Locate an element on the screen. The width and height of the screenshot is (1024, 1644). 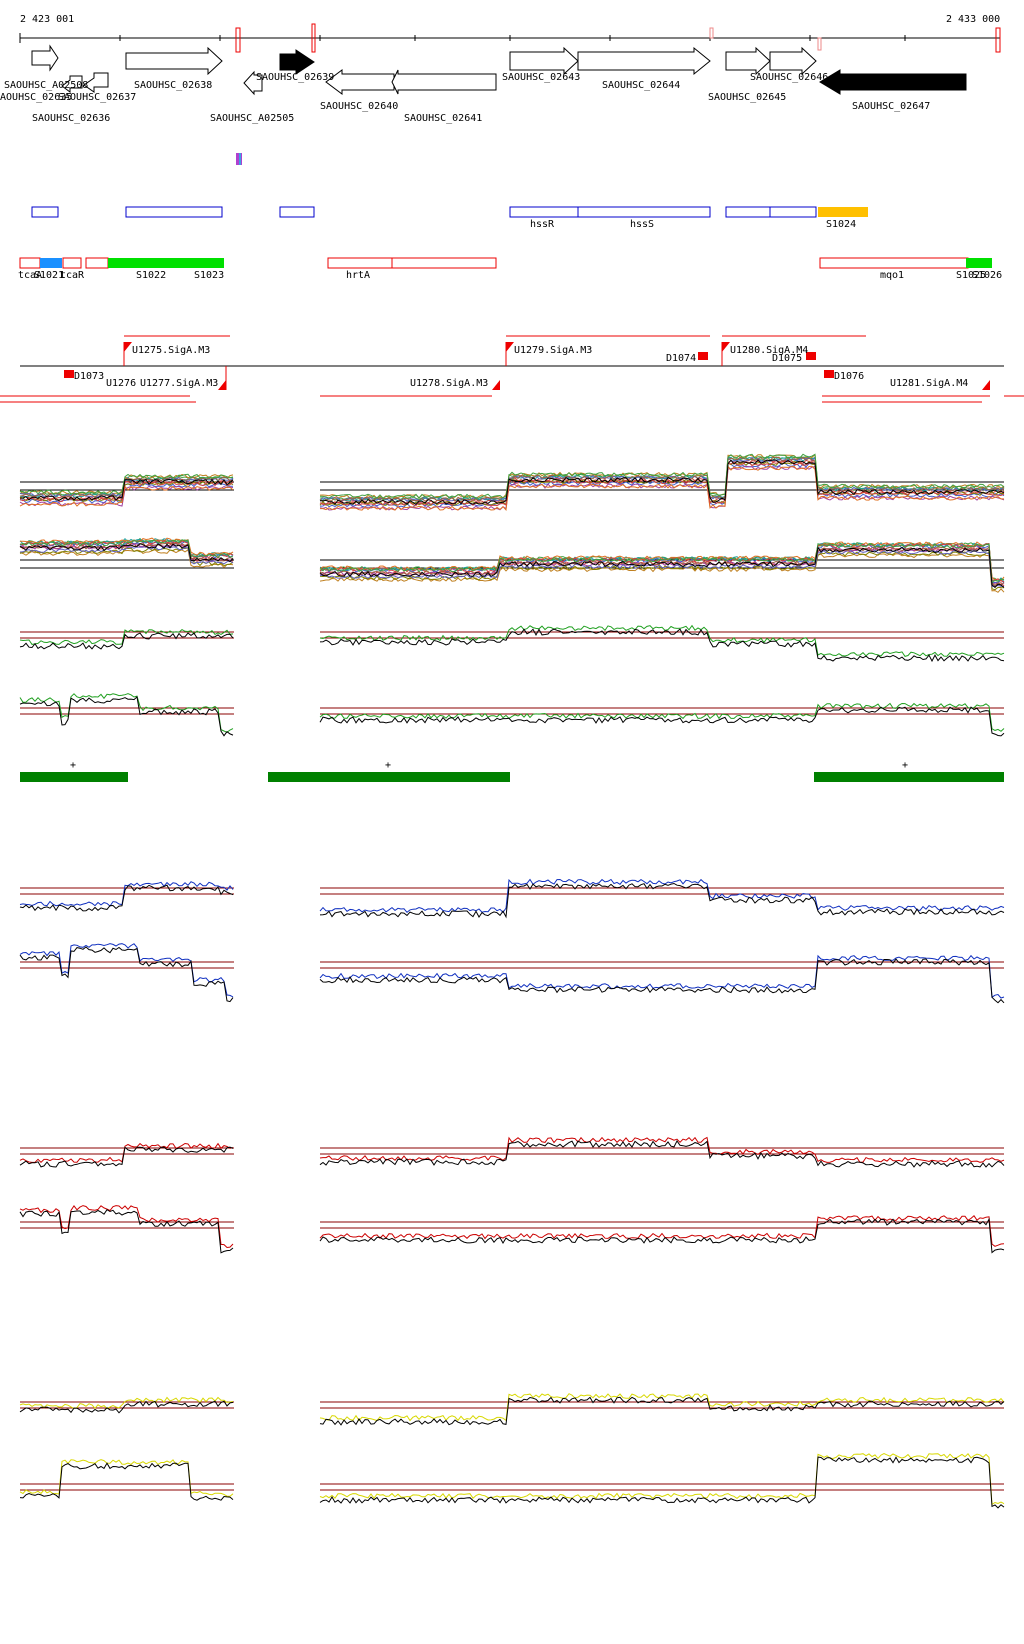
gene-label: SAOUHSC_02636 is located at coordinates (71, 118).